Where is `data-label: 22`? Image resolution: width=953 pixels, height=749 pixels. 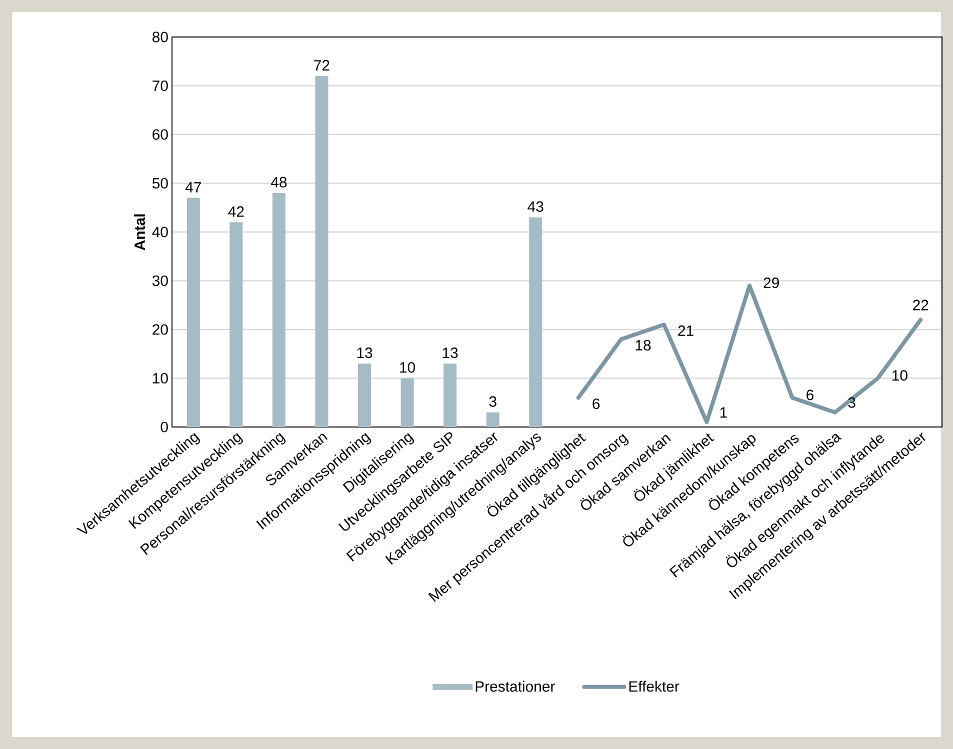
data-label: 22 is located at coordinates (920, 305).